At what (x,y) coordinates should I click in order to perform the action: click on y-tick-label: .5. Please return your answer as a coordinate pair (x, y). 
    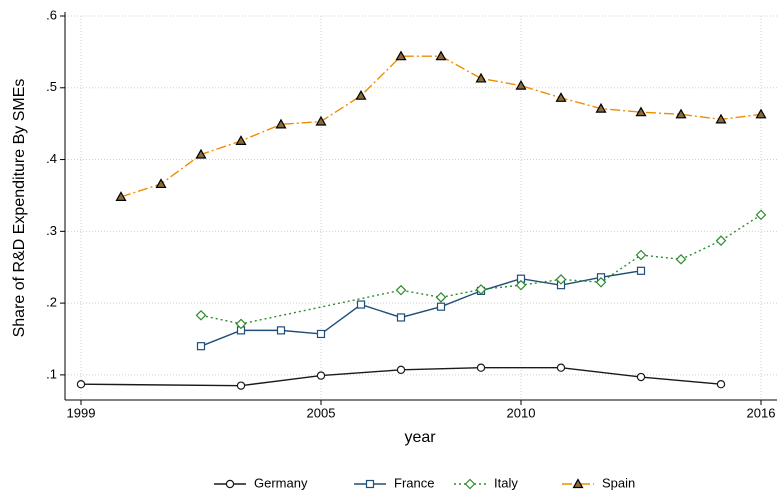
    Looking at the image, I should click on (51, 86).